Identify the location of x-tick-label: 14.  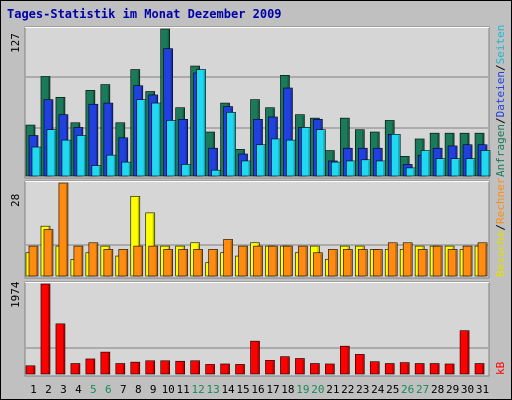
(228, 389).